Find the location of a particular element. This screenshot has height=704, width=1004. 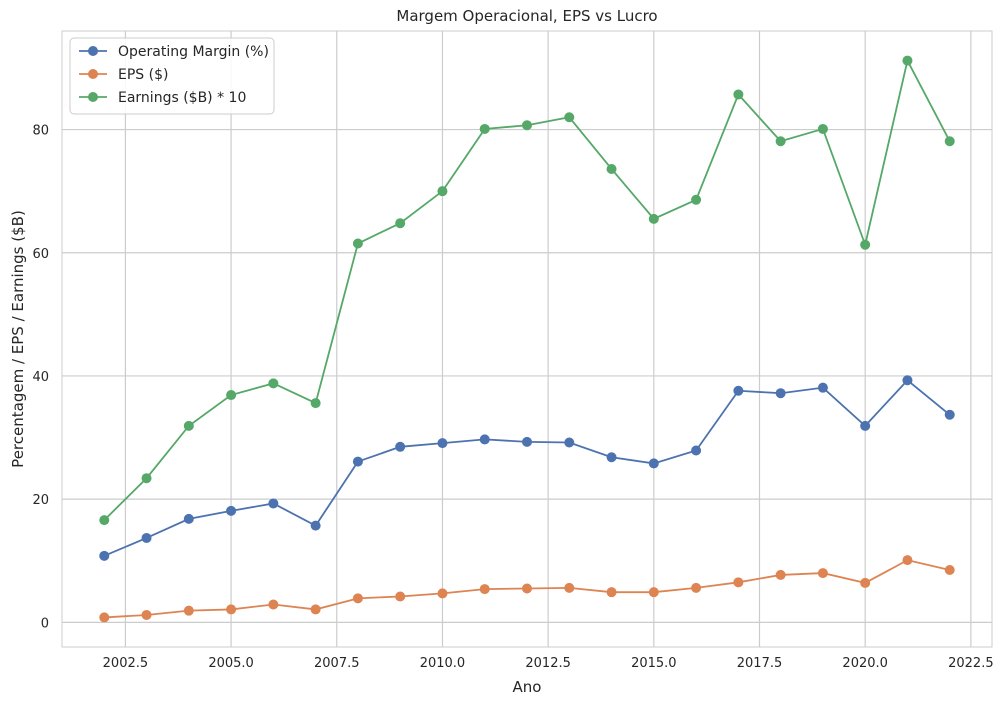

legend-item: EPS ($) is located at coordinates (123, 75).